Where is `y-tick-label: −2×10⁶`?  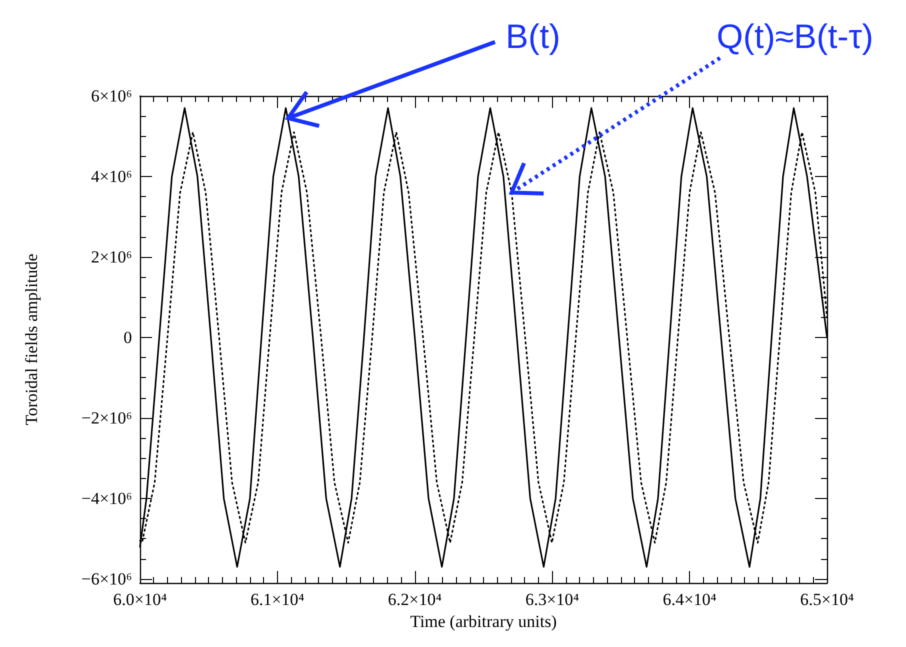
y-tick-label: −2×10⁶ is located at coordinates (106, 418).